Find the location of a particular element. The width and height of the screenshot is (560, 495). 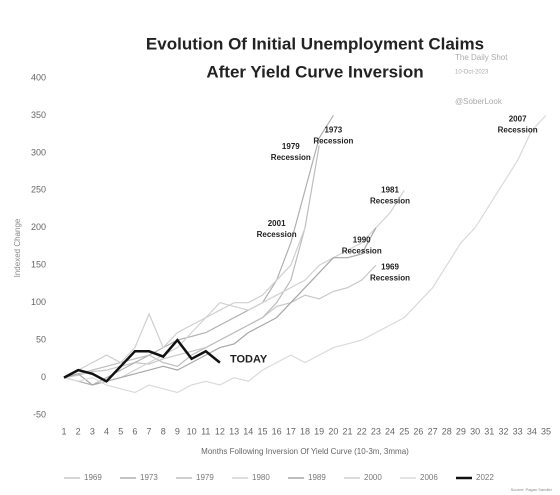

x-tick-label: 32 is located at coordinates (503, 431).